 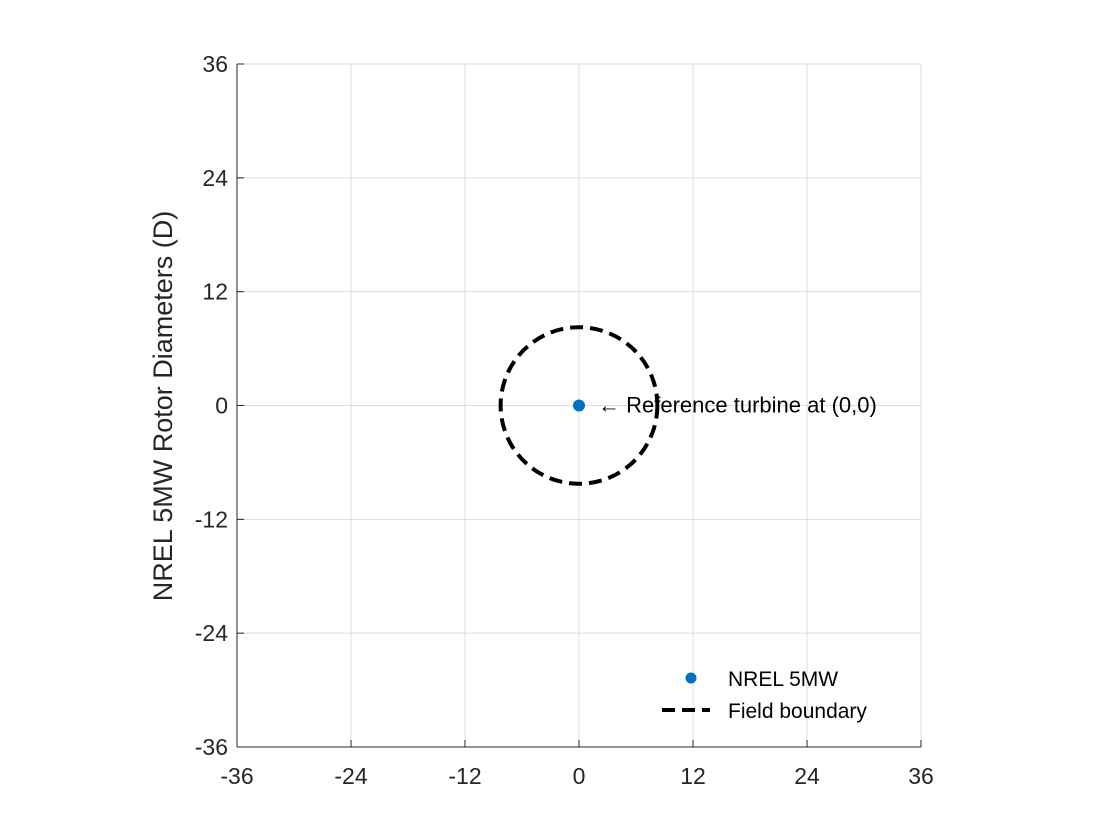 I want to click on x-tick-labels: -36 -24 -12 0 12 24 36, so click(x=576, y=776).